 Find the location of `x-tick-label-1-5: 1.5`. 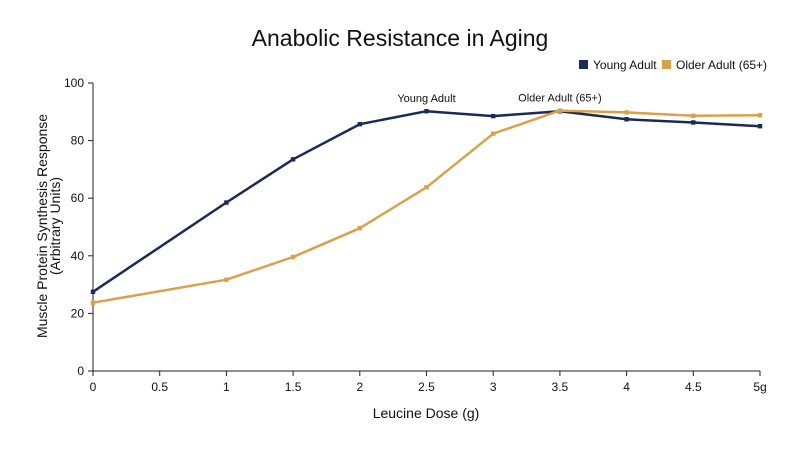

x-tick-label-1-5: 1.5 is located at coordinates (293, 387).